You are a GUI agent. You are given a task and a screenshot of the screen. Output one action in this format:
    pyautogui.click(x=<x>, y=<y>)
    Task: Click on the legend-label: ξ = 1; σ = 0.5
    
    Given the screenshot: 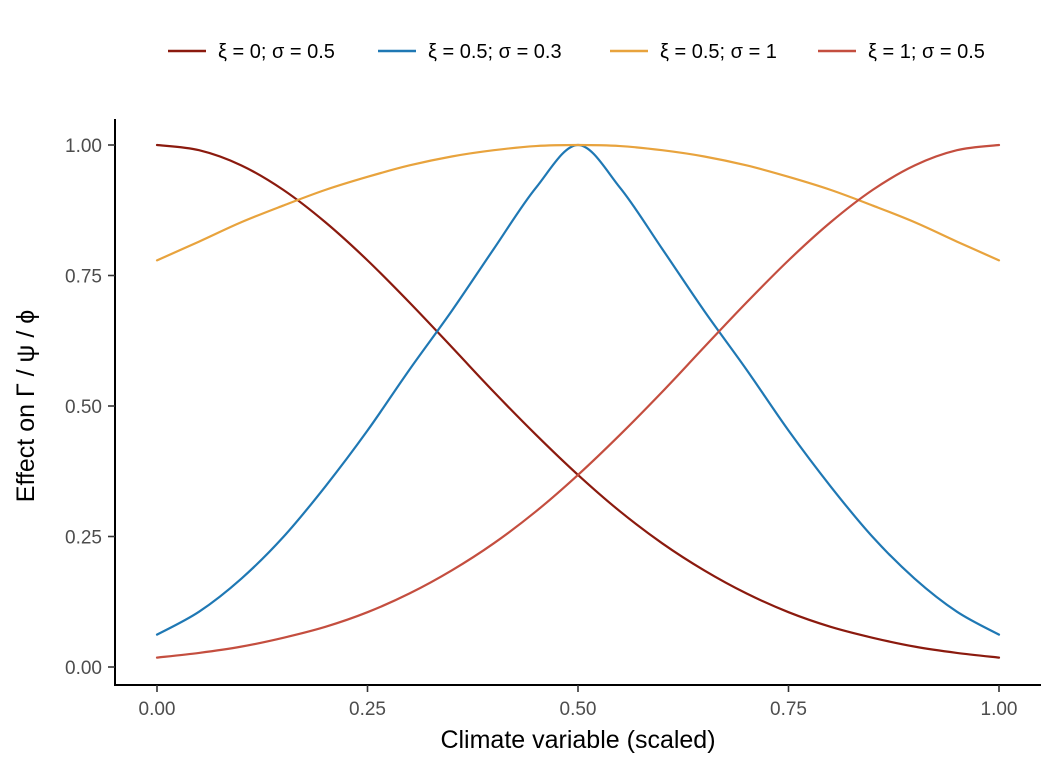 What is the action you would take?
    pyautogui.click(x=926, y=52)
    